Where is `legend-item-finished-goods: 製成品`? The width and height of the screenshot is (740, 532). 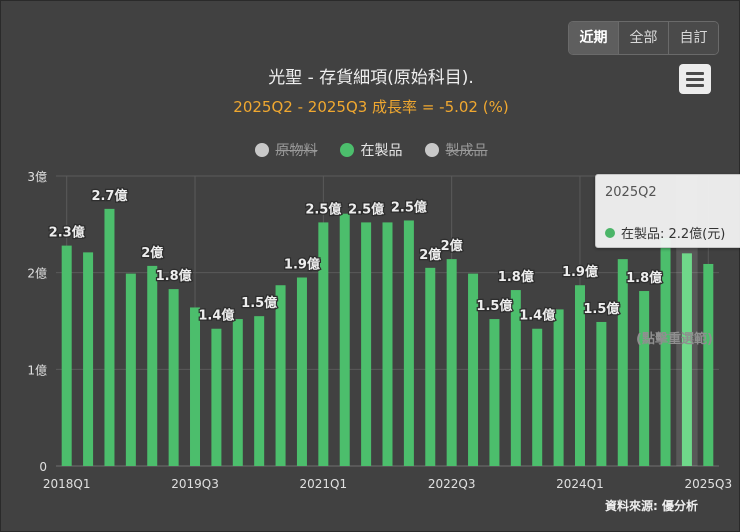
legend-item-finished-goods: 製成品 is located at coordinates (456, 150).